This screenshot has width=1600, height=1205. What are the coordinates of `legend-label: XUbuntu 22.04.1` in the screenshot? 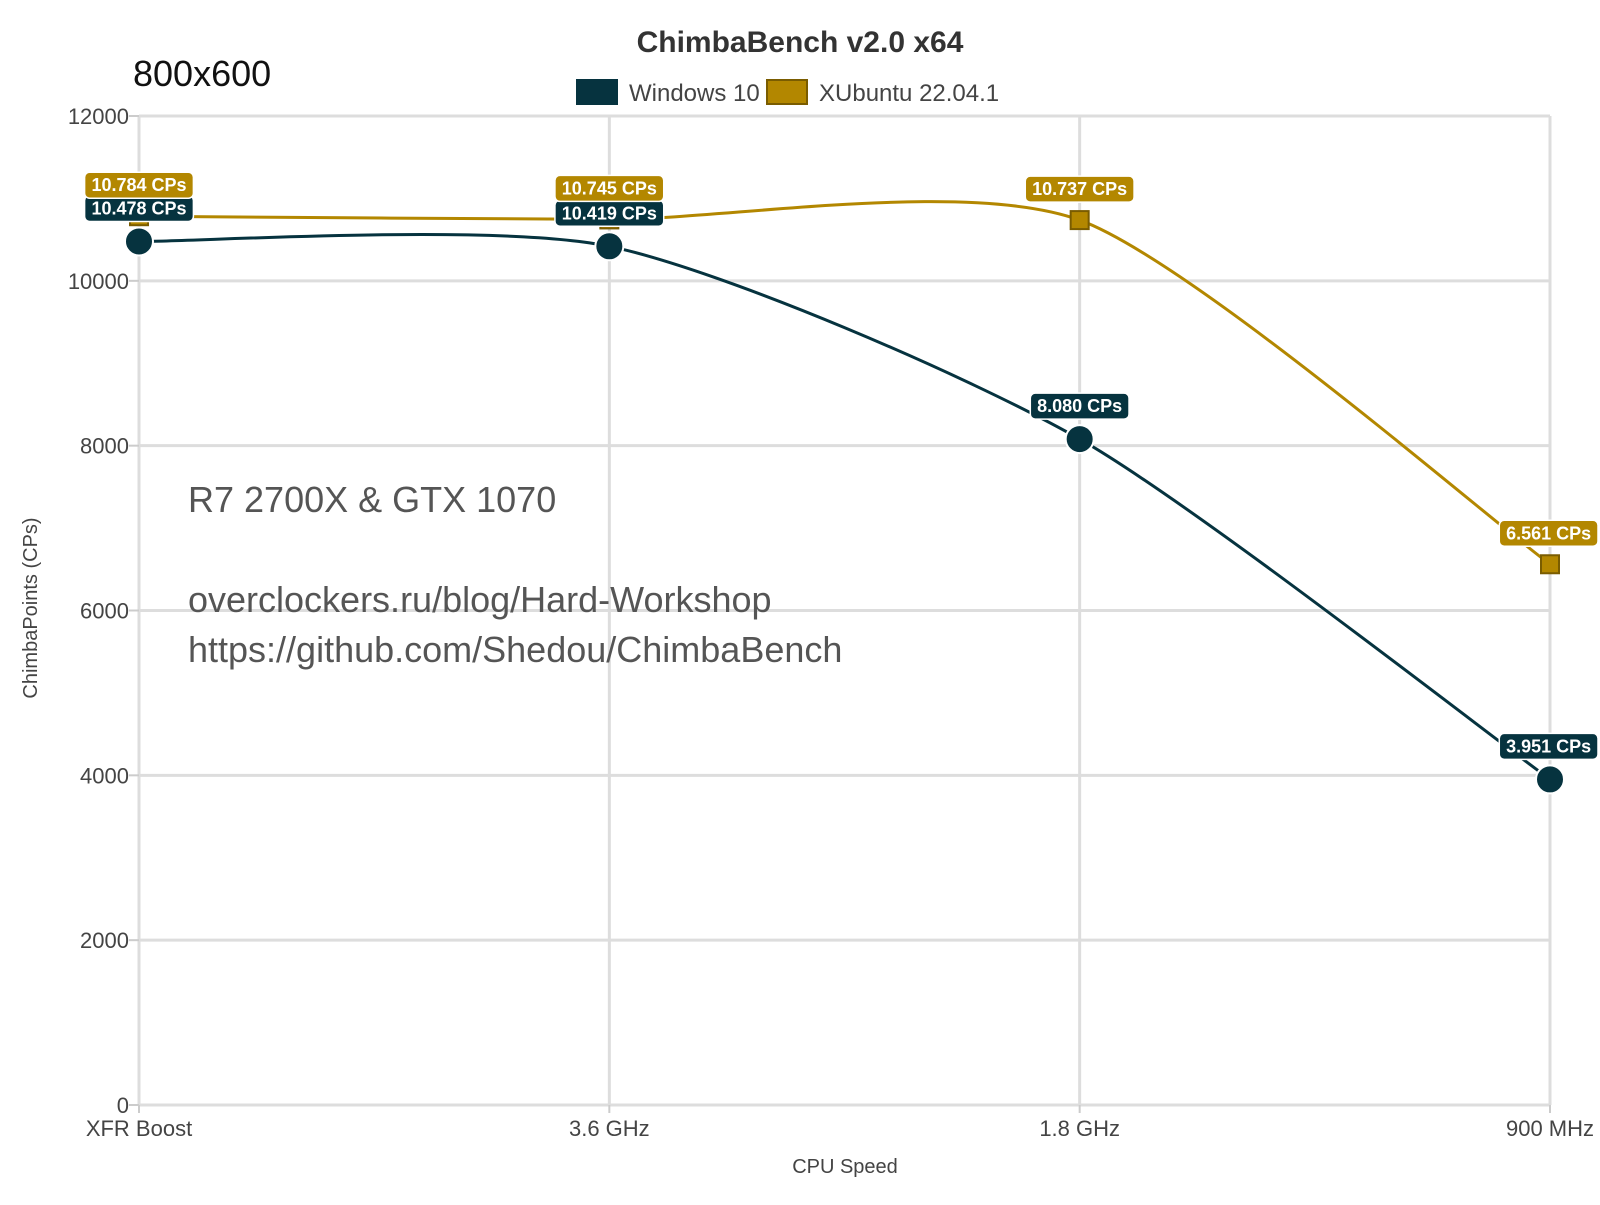 It's located at (909, 93).